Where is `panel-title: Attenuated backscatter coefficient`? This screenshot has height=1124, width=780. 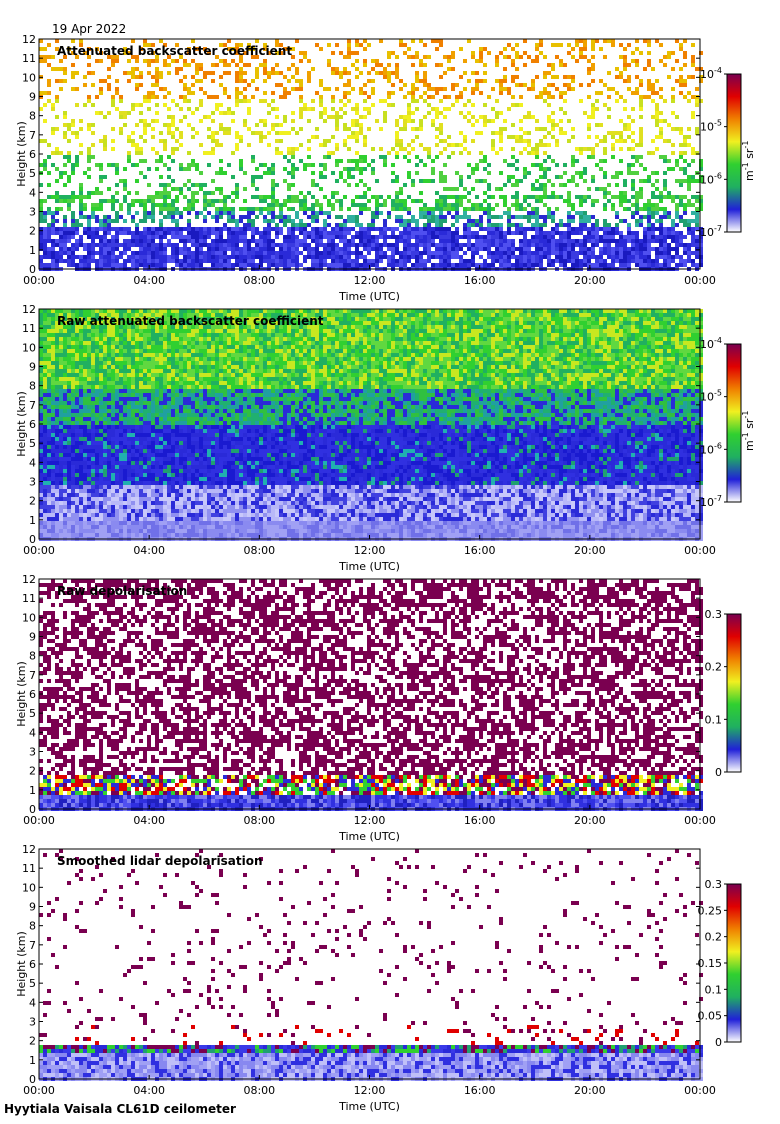 panel-title: Attenuated backscatter coefficient is located at coordinates (174, 51).